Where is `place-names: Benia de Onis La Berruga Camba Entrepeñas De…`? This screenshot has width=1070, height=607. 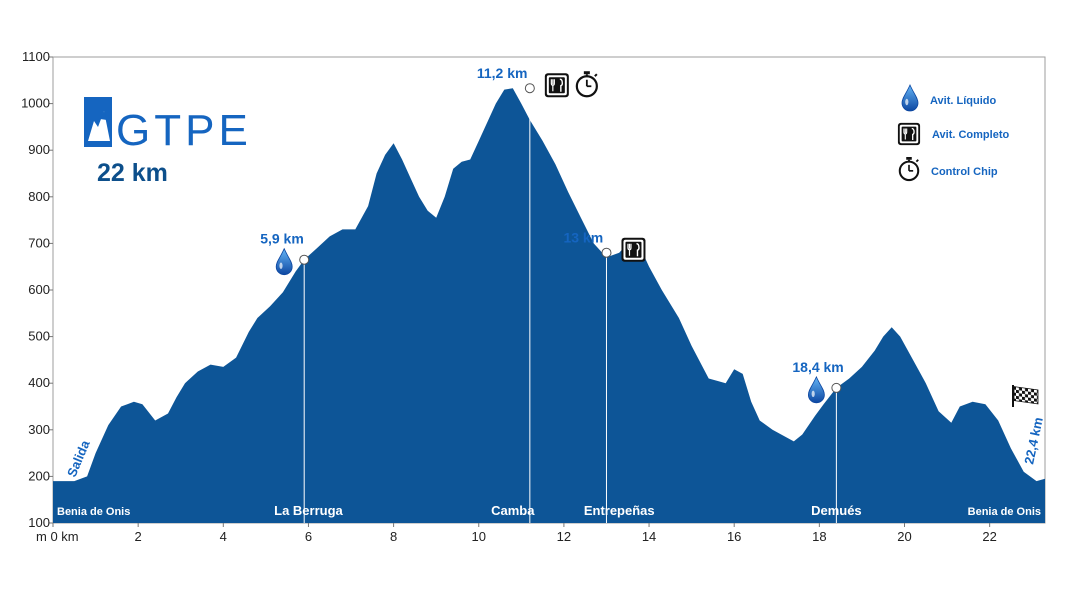 place-names: Benia de Onis La Berruga Camba Entrepeñas De… is located at coordinates (549, 510).